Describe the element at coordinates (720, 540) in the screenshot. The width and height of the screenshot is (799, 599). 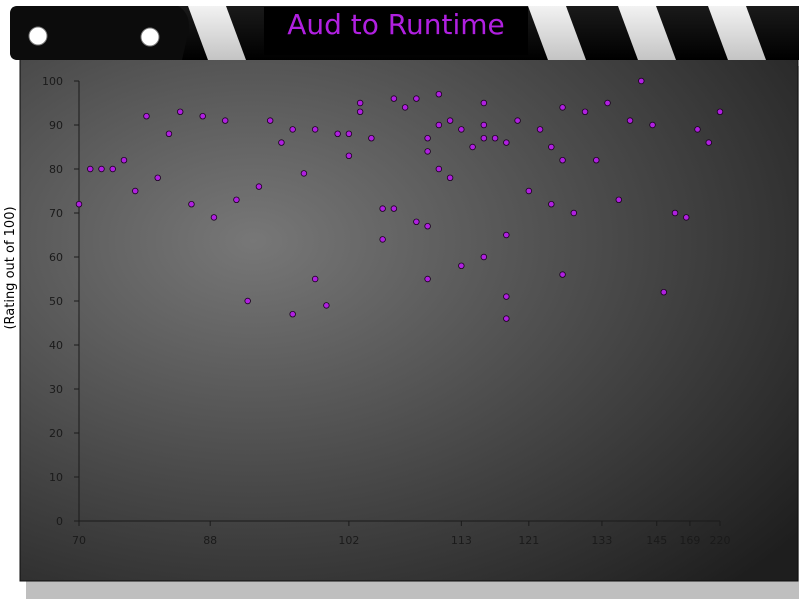
I see `x-tick-label: 220` at that location.